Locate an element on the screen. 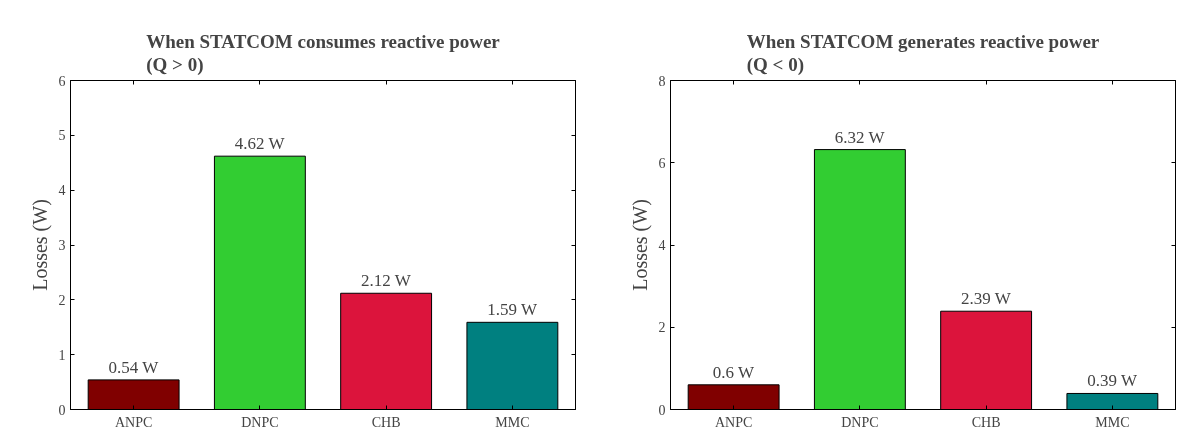 This screenshot has height=444, width=1203. data-label: 0.6 W is located at coordinates (734, 372).